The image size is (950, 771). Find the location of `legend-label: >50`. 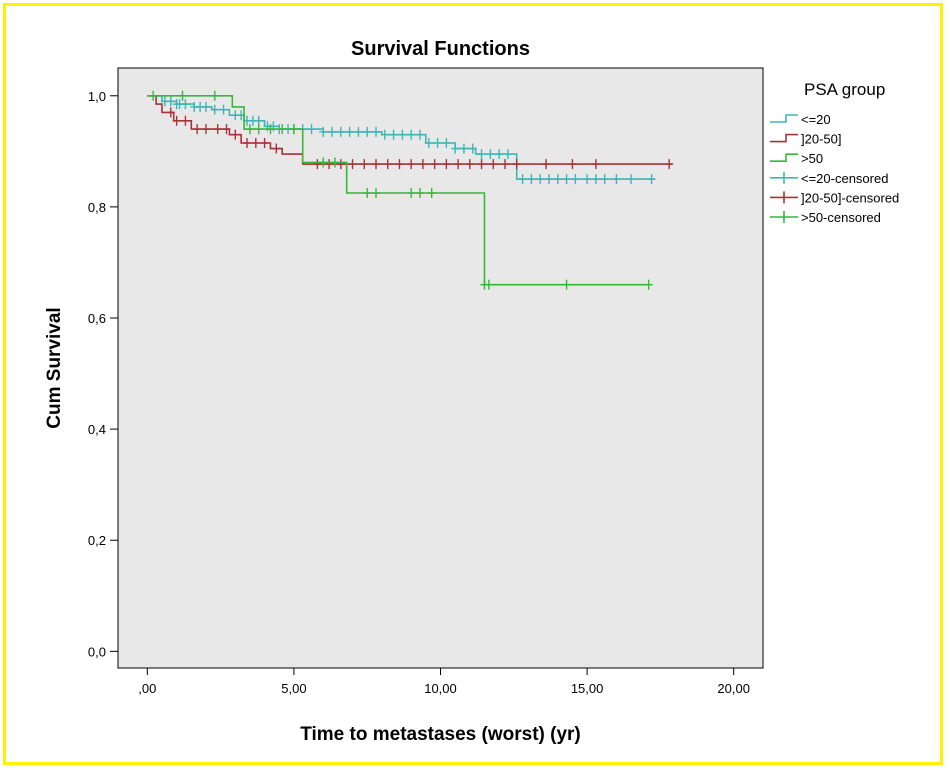

legend-label: >50 is located at coordinates (812, 158).